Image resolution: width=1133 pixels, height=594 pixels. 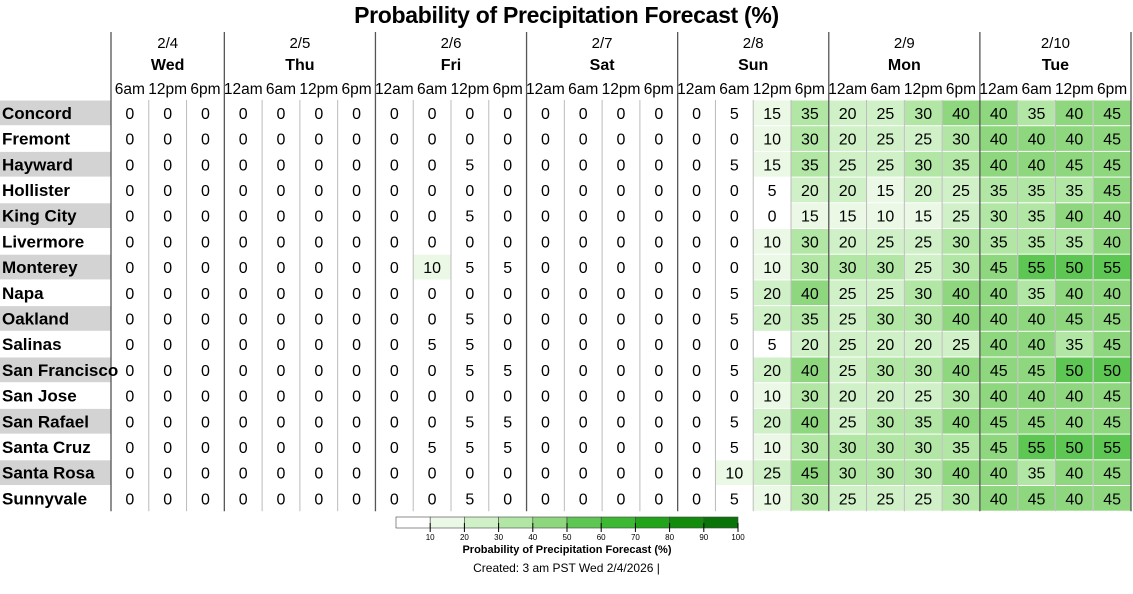 I want to click on time-label: 12am, so click(x=243, y=89).